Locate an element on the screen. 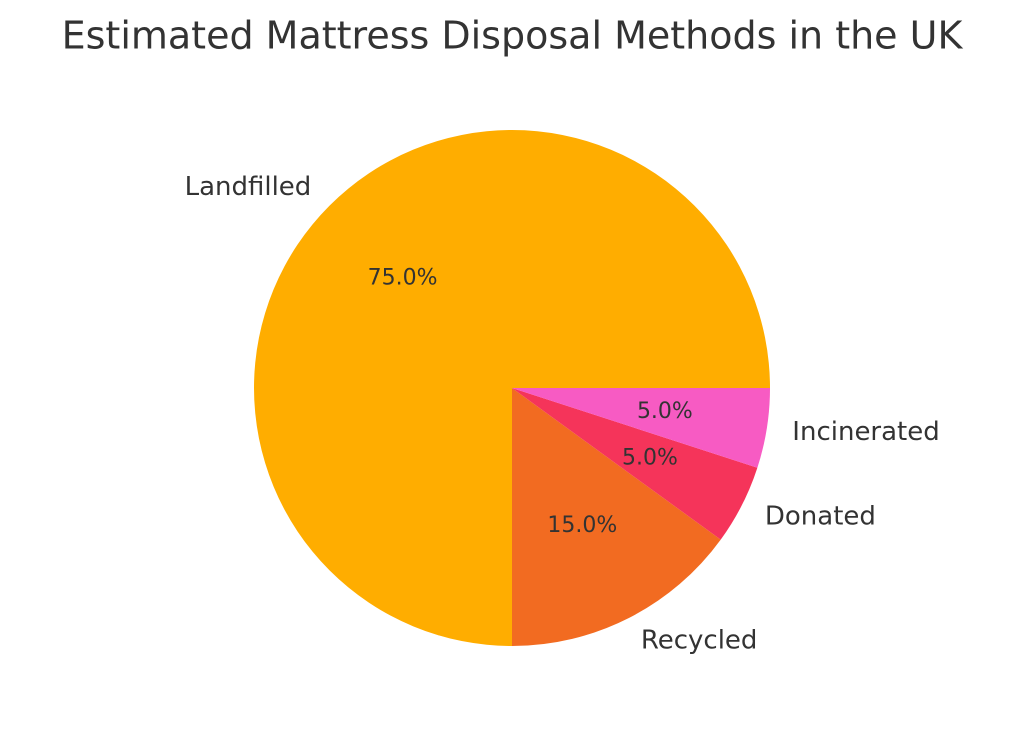  slice-label: Landfilled is located at coordinates (248, 187).